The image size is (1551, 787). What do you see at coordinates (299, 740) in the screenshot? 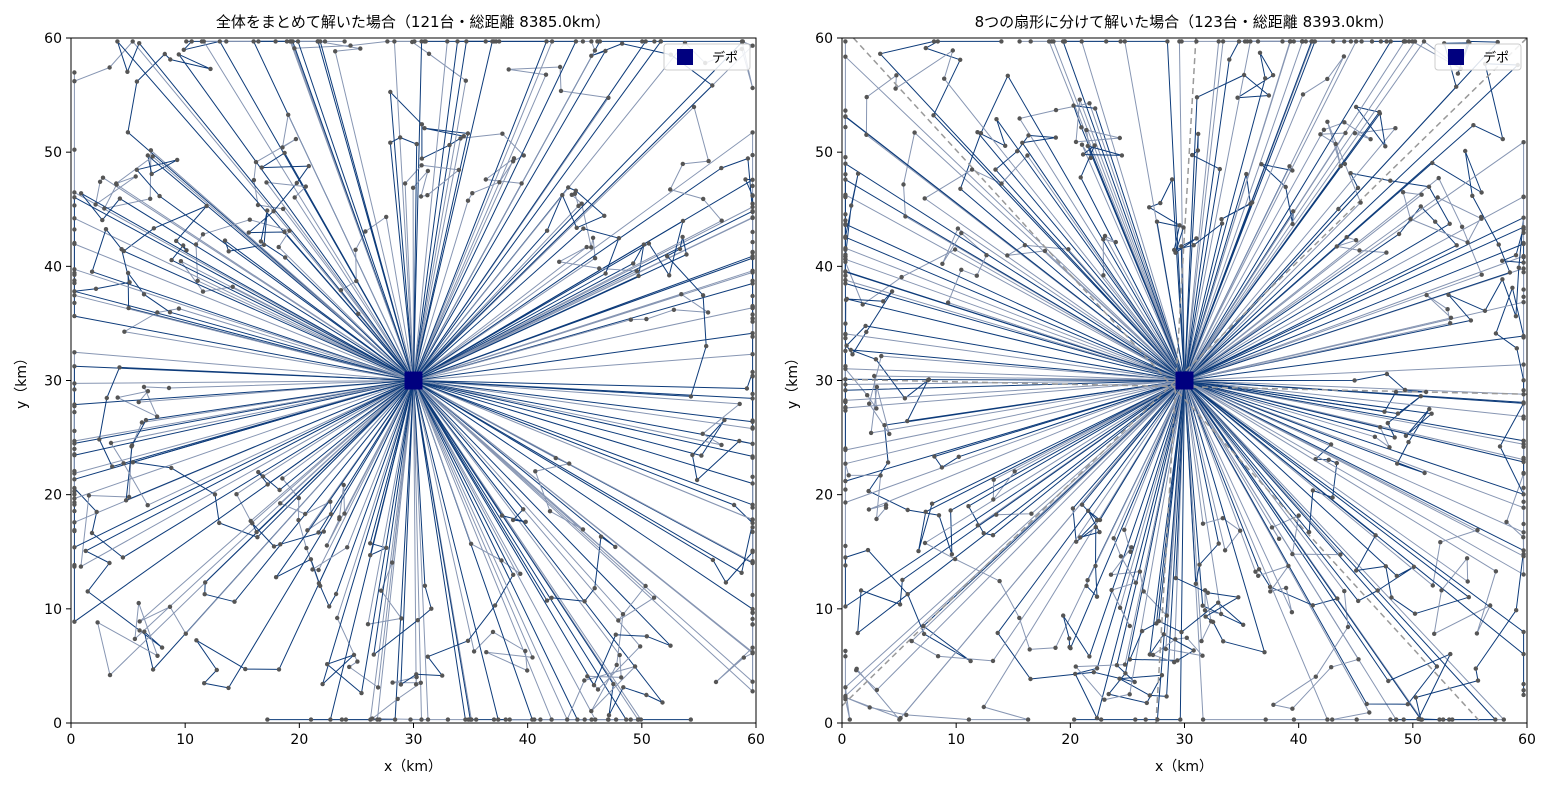
I see `x-tick-label: 20` at bounding box center [299, 740].